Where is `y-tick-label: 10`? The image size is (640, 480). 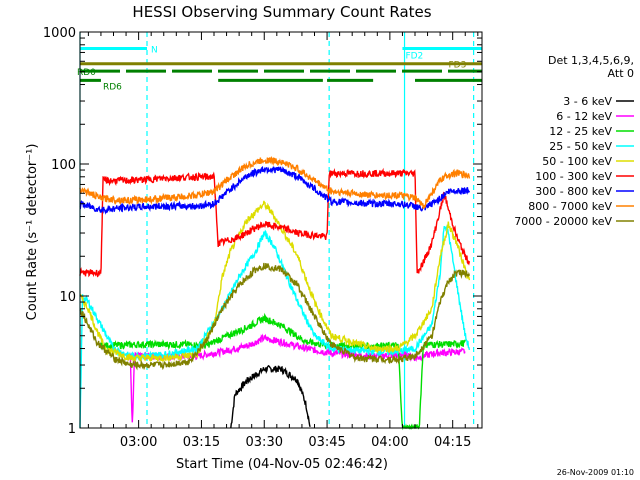
y-tick-label: 10 is located at coordinates (67, 297).